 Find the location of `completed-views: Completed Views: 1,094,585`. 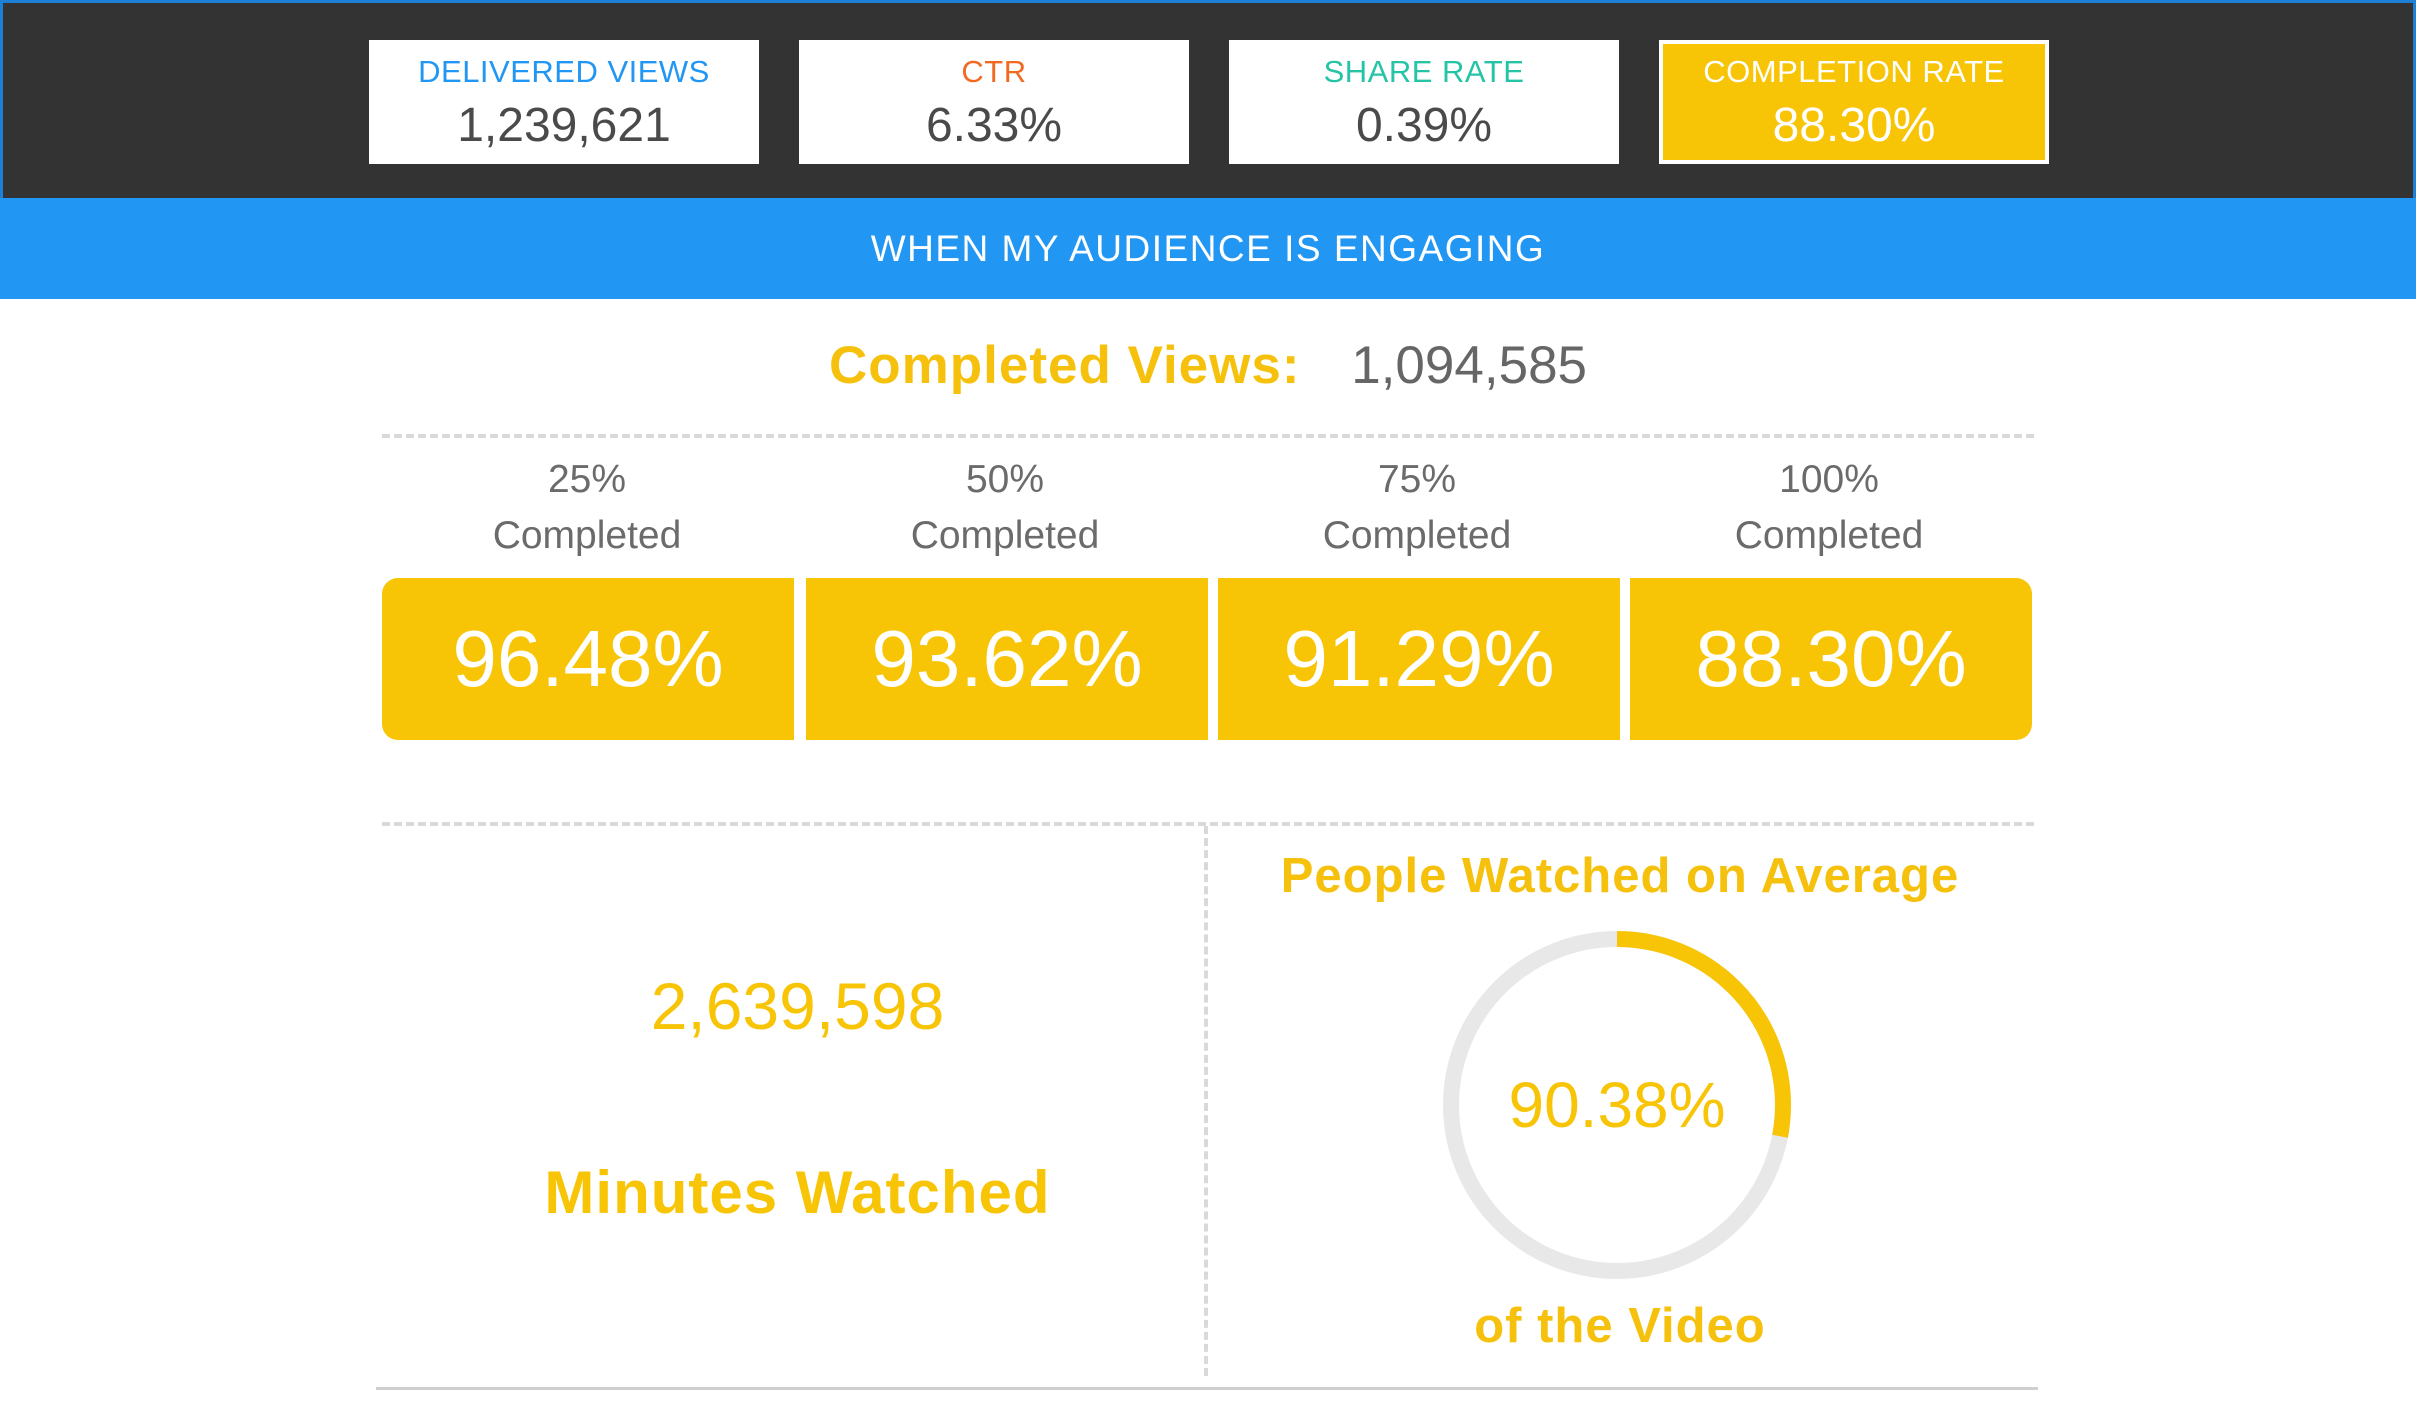

completed-views: Completed Views: 1,094,585 is located at coordinates (1208, 365).